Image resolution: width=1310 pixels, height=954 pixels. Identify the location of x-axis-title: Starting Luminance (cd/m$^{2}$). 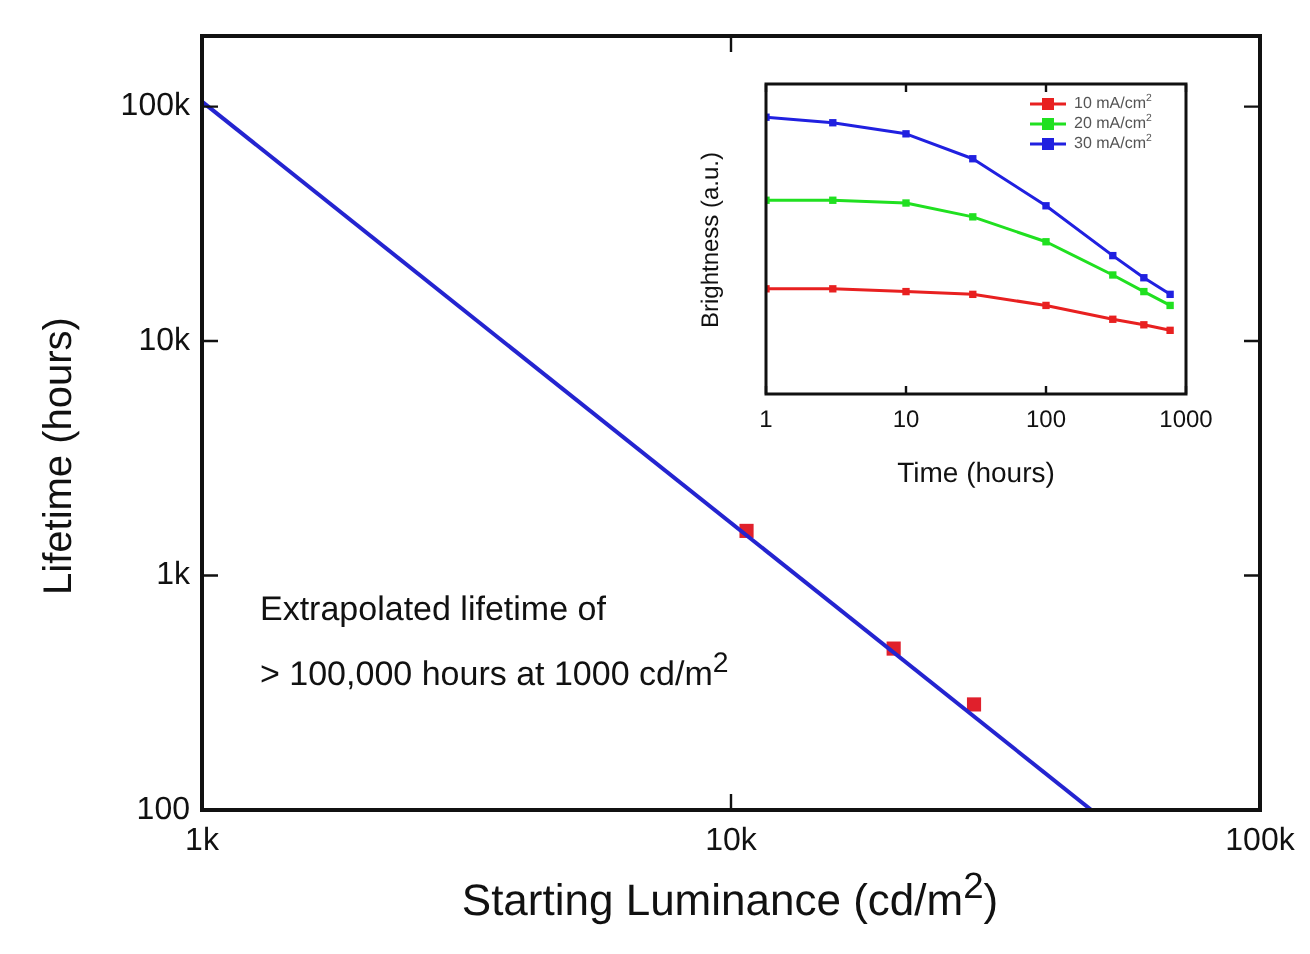
(730, 895).